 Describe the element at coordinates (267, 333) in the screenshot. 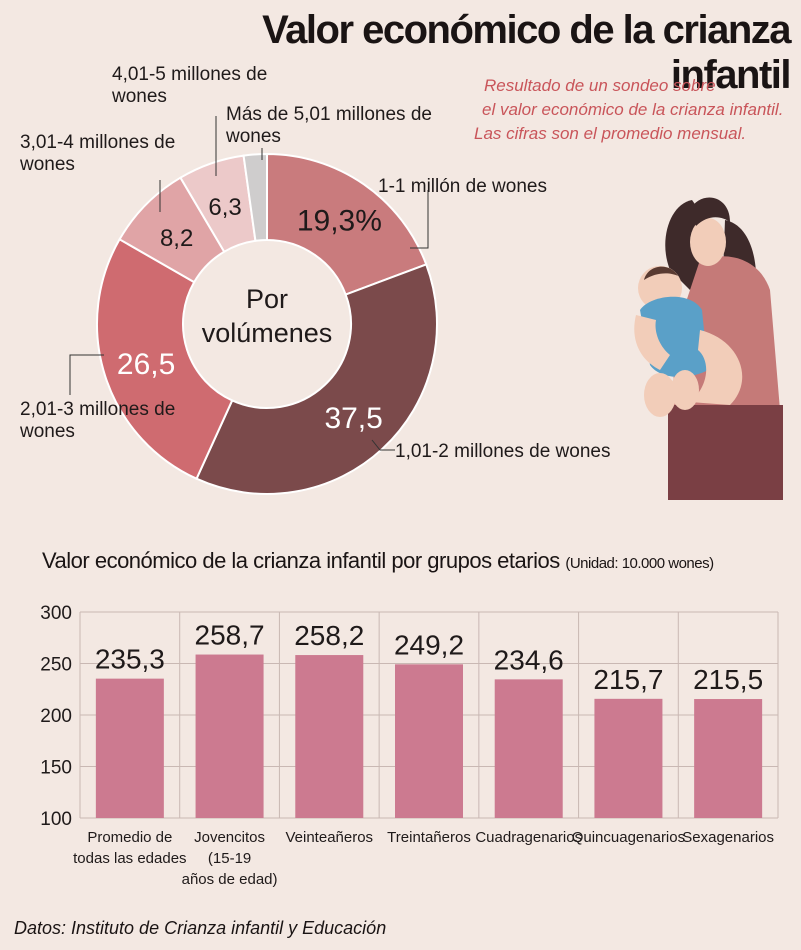

I see `donut-center-label: volúmenes` at that location.